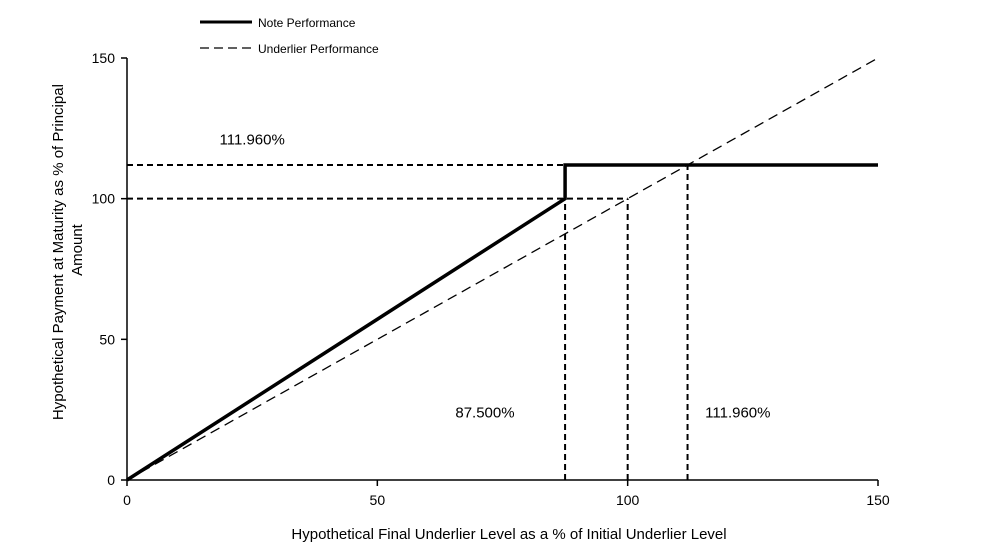 This screenshot has width=992, height=551. What do you see at coordinates (77, 249) in the screenshot?
I see `y-axis-label-line-2: Amount` at bounding box center [77, 249].